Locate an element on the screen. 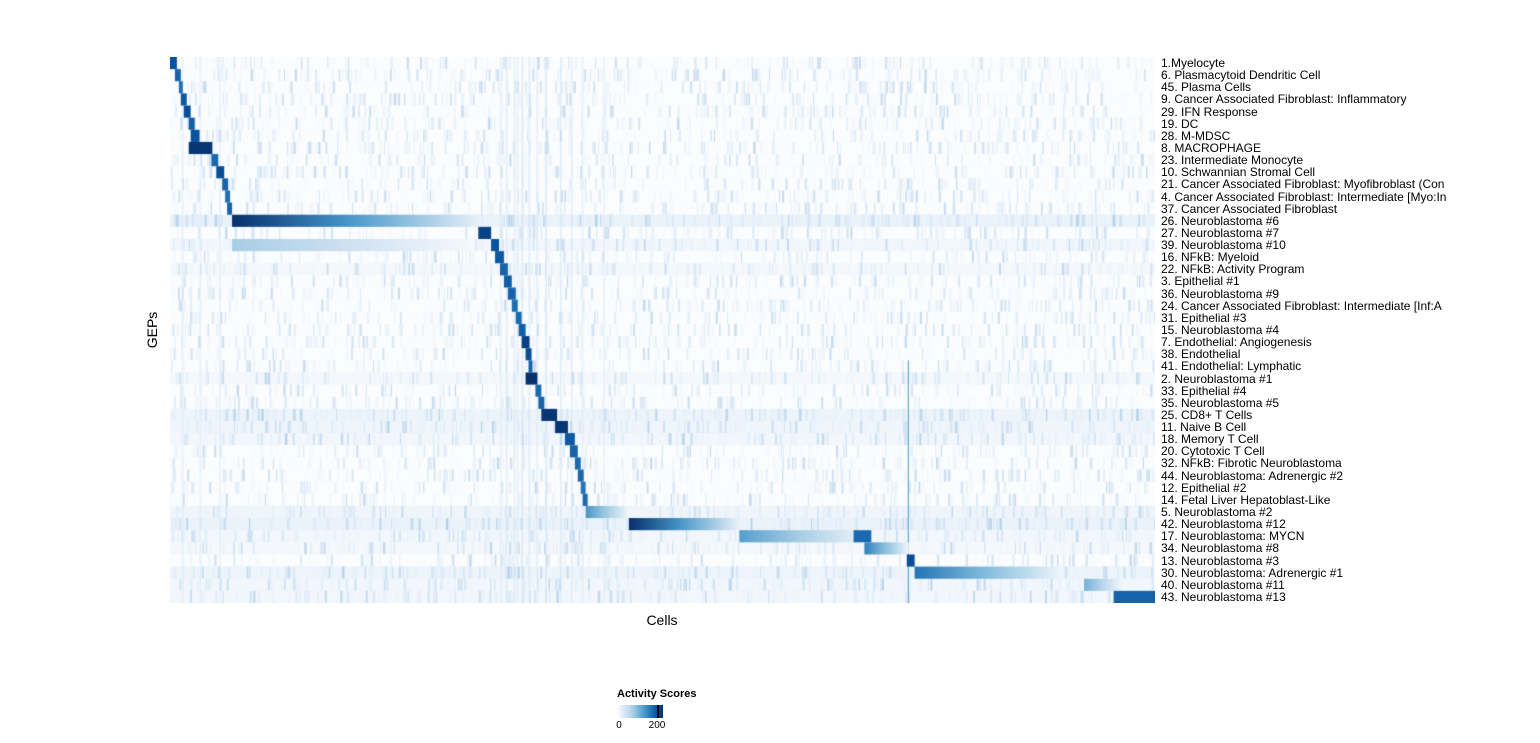 The width and height of the screenshot is (1540, 743). gep-row-label: 25. CD8+ T Cells is located at coordinates (1207, 414).